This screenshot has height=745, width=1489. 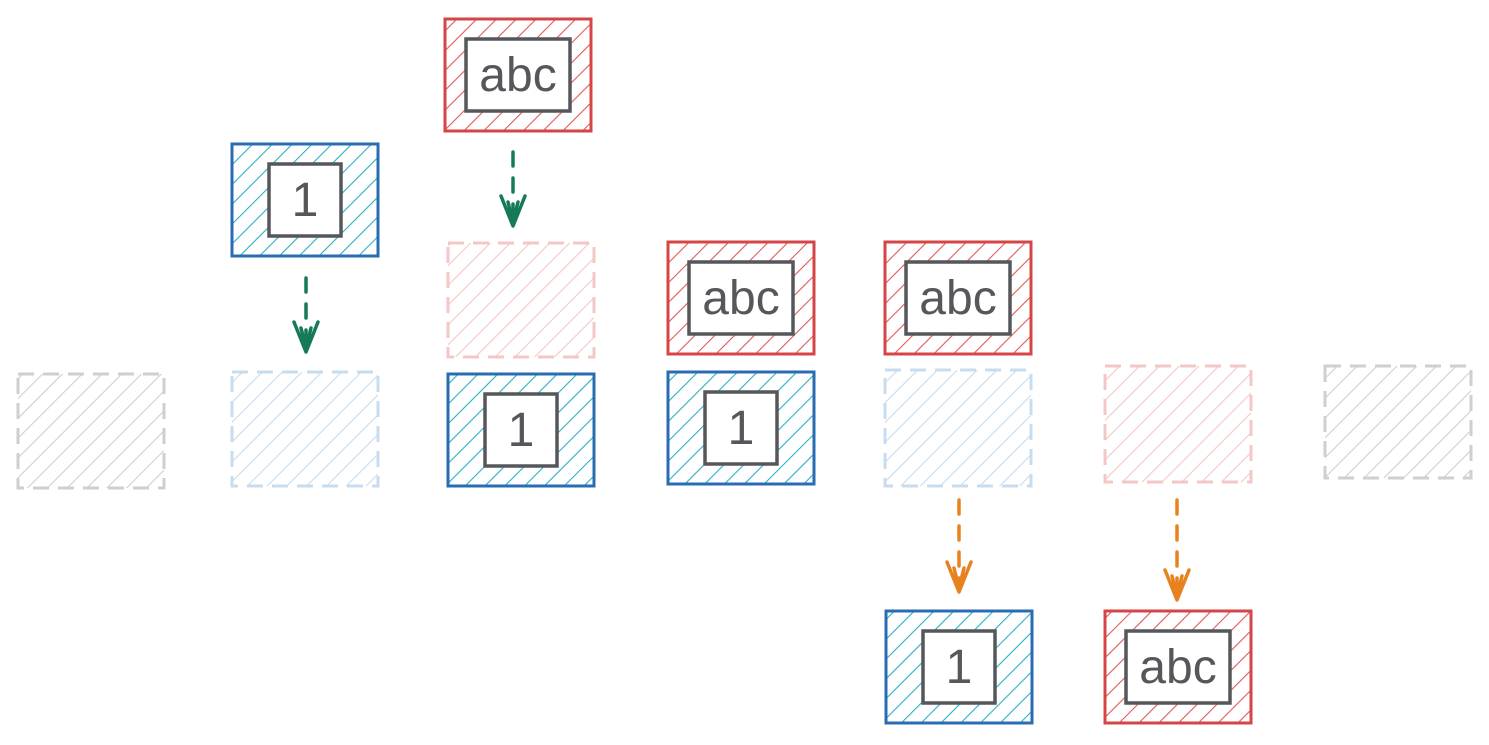 What do you see at coordinates (306, 315) in the screenshot?
I see `arrow-push-int` at bounding box center [306, 315].